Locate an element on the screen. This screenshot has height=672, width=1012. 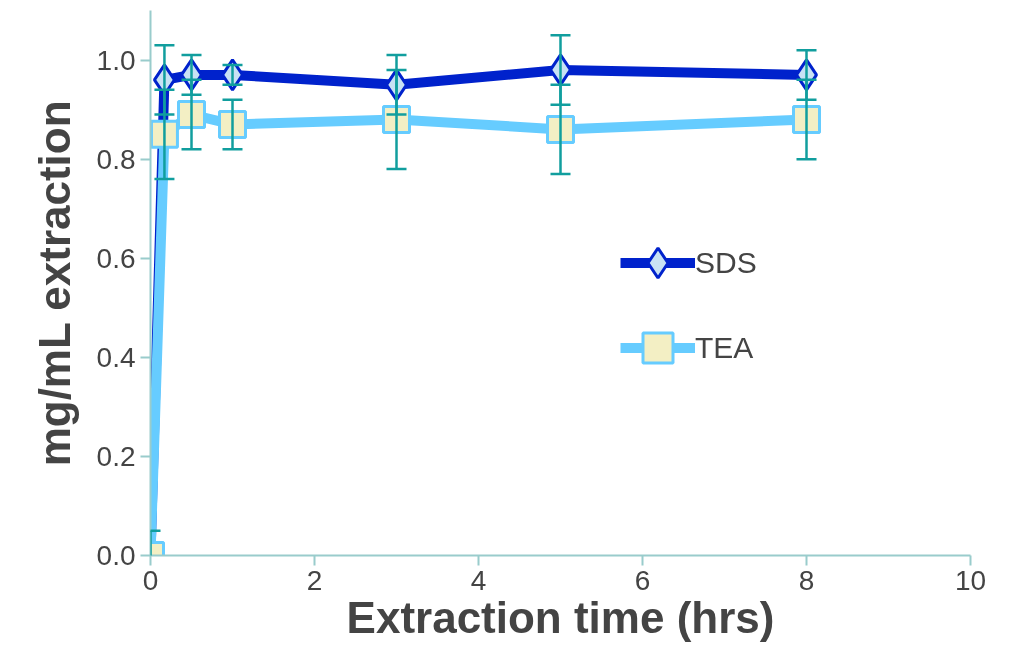
x-tick-label: 8 is located at coordinates (806, 580).